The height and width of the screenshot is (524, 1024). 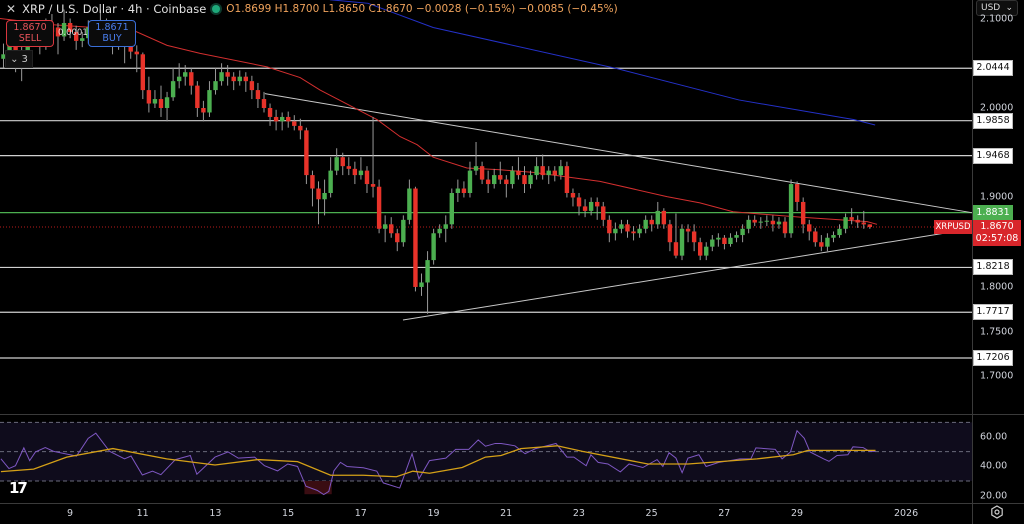 What do you see at coordinates (512, 414) in the screenshot?
I see `pane-divider` at bounding box center [512, 414].